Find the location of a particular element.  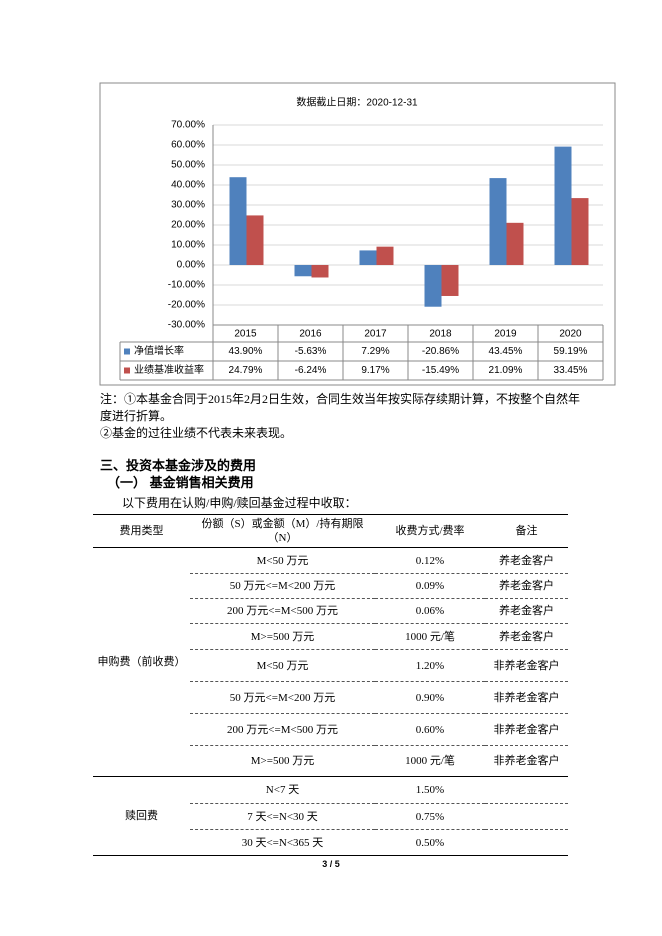

y-tick-label: 60.00% is located at coordinates (188, 145).